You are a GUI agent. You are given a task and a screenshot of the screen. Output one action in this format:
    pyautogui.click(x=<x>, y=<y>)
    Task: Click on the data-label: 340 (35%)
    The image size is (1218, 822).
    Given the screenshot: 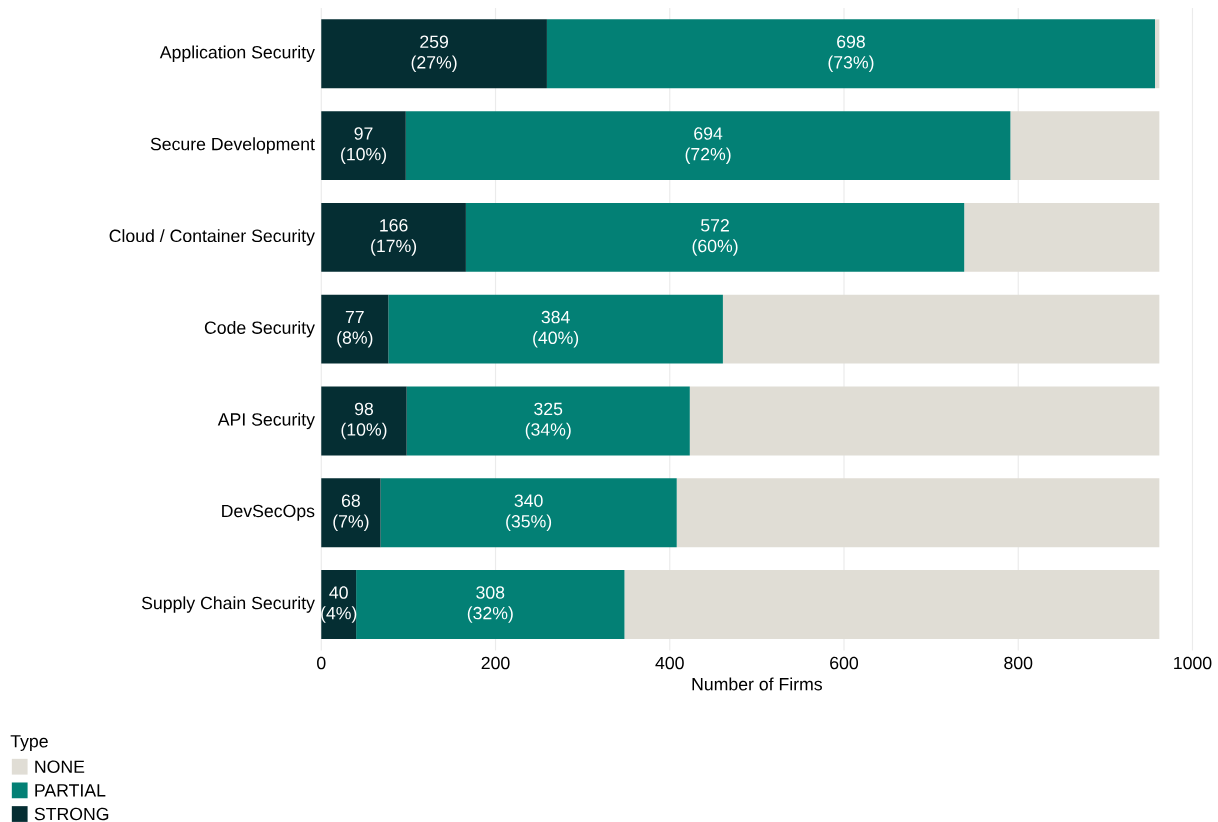 What is the action you would take?
    pyautogui.click(x=529, y=513)
    